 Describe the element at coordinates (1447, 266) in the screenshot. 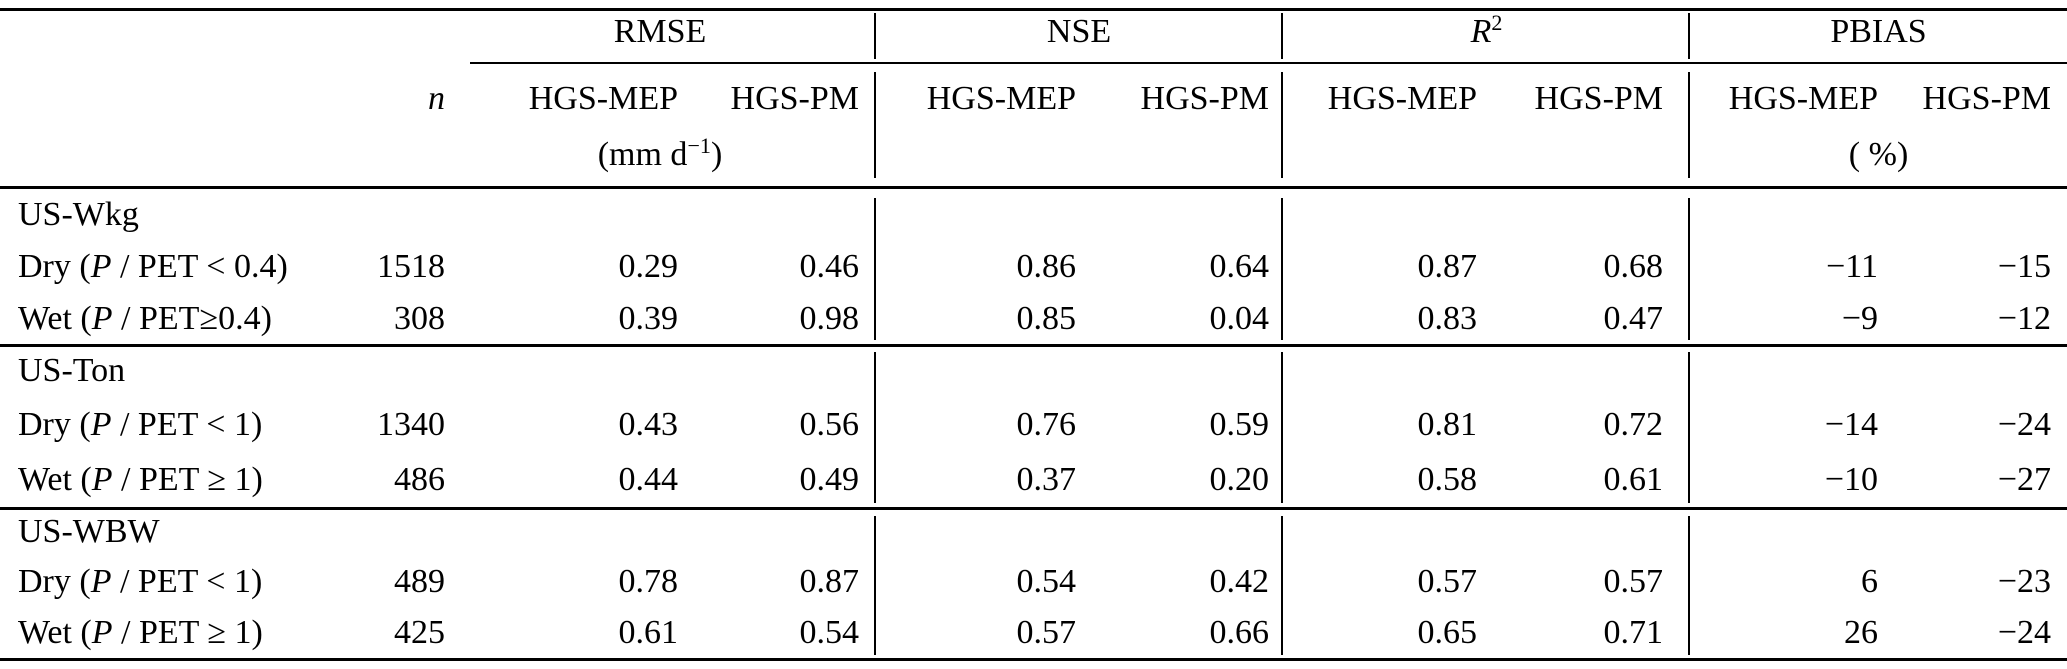

I see `metric-value: 0.87` at that location.